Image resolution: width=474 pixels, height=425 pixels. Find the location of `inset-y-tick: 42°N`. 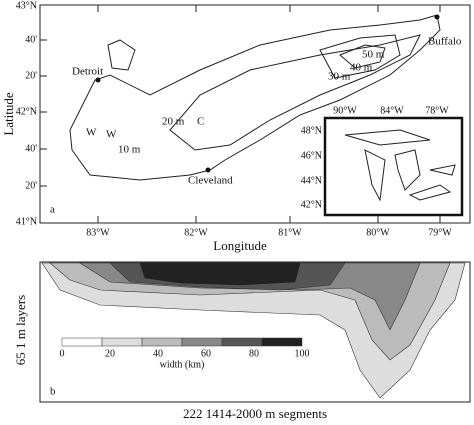

inset-y-tick: 42°N is located at coordinates (311, 204).